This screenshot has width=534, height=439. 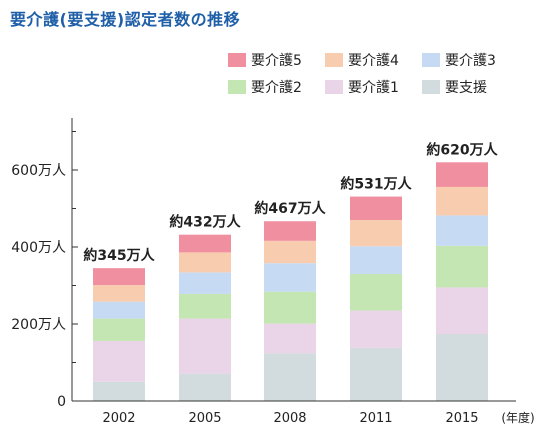 I want to click on legend-item-shien: 要支援, so click(x=454, y=87).